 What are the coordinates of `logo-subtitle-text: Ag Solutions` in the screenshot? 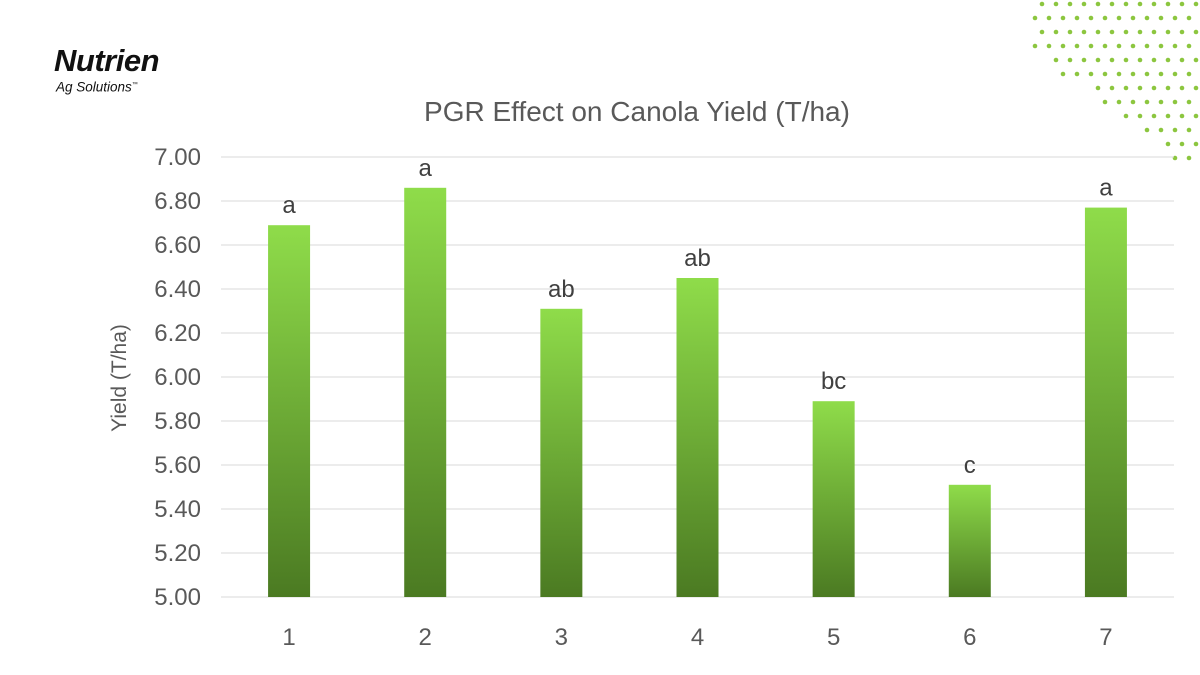 It's located at (94, 87).